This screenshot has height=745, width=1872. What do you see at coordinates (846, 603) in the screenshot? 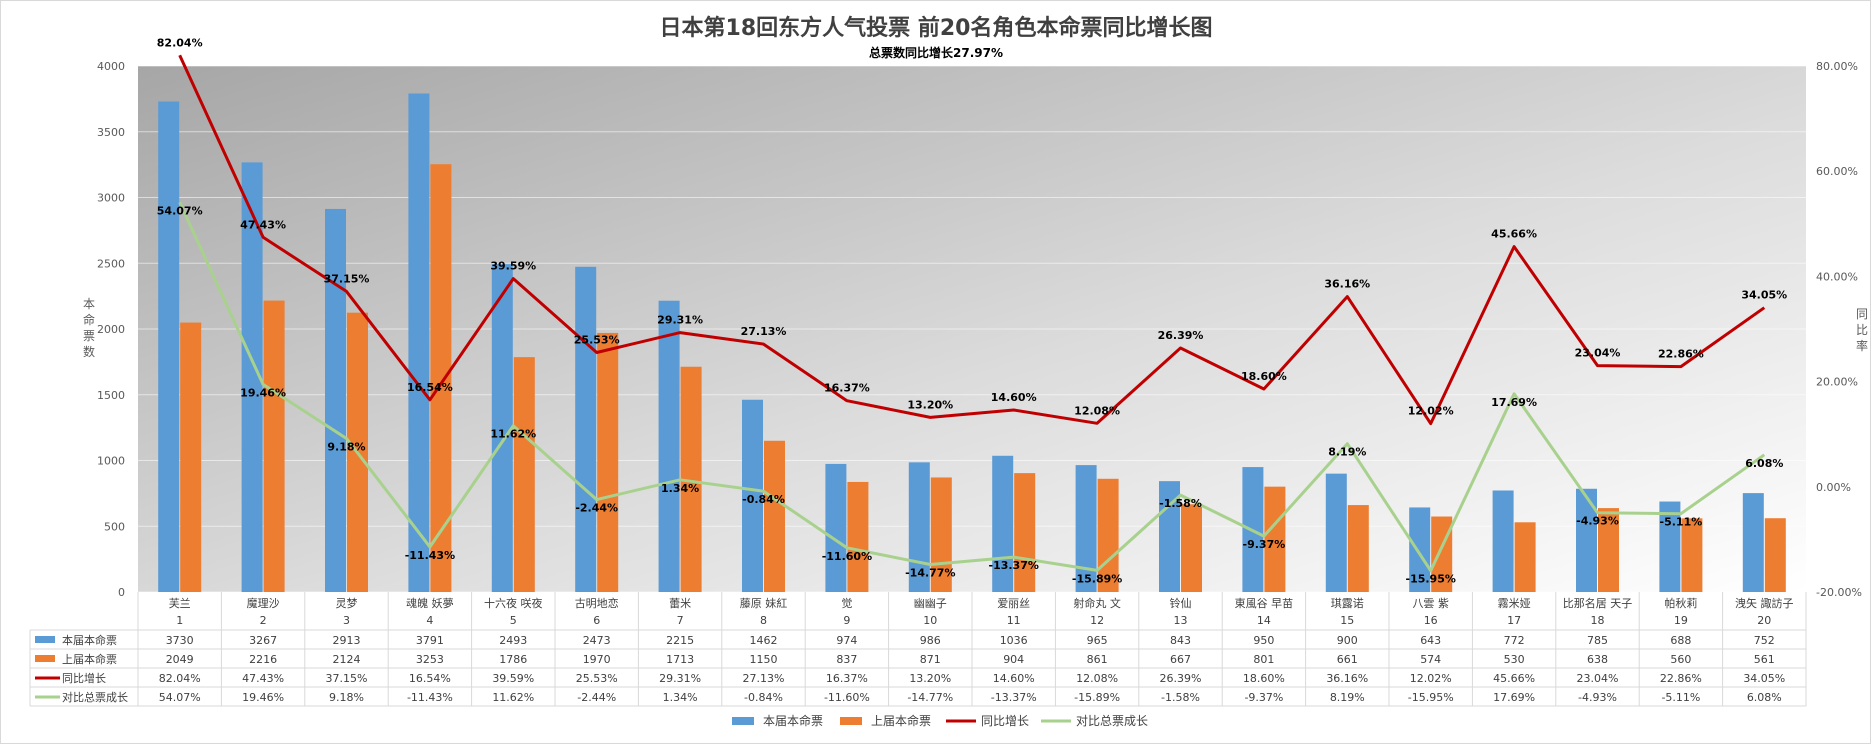
I see `category-label: 觉` at bounding box center [846, 603].